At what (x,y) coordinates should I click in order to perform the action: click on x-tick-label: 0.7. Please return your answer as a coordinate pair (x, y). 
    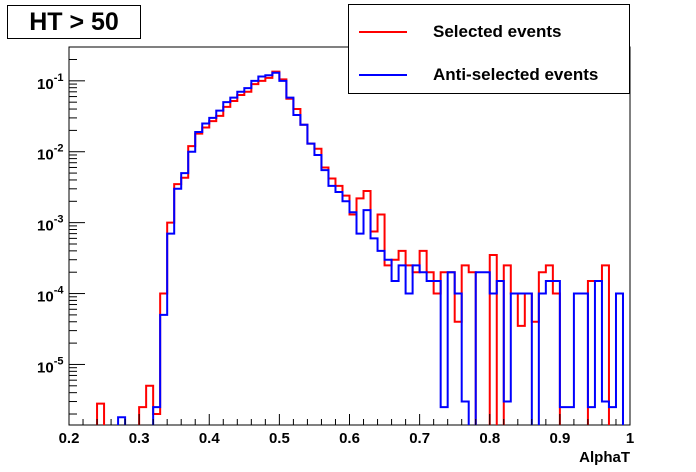
    Looking at the image, I should click on (419, 438).